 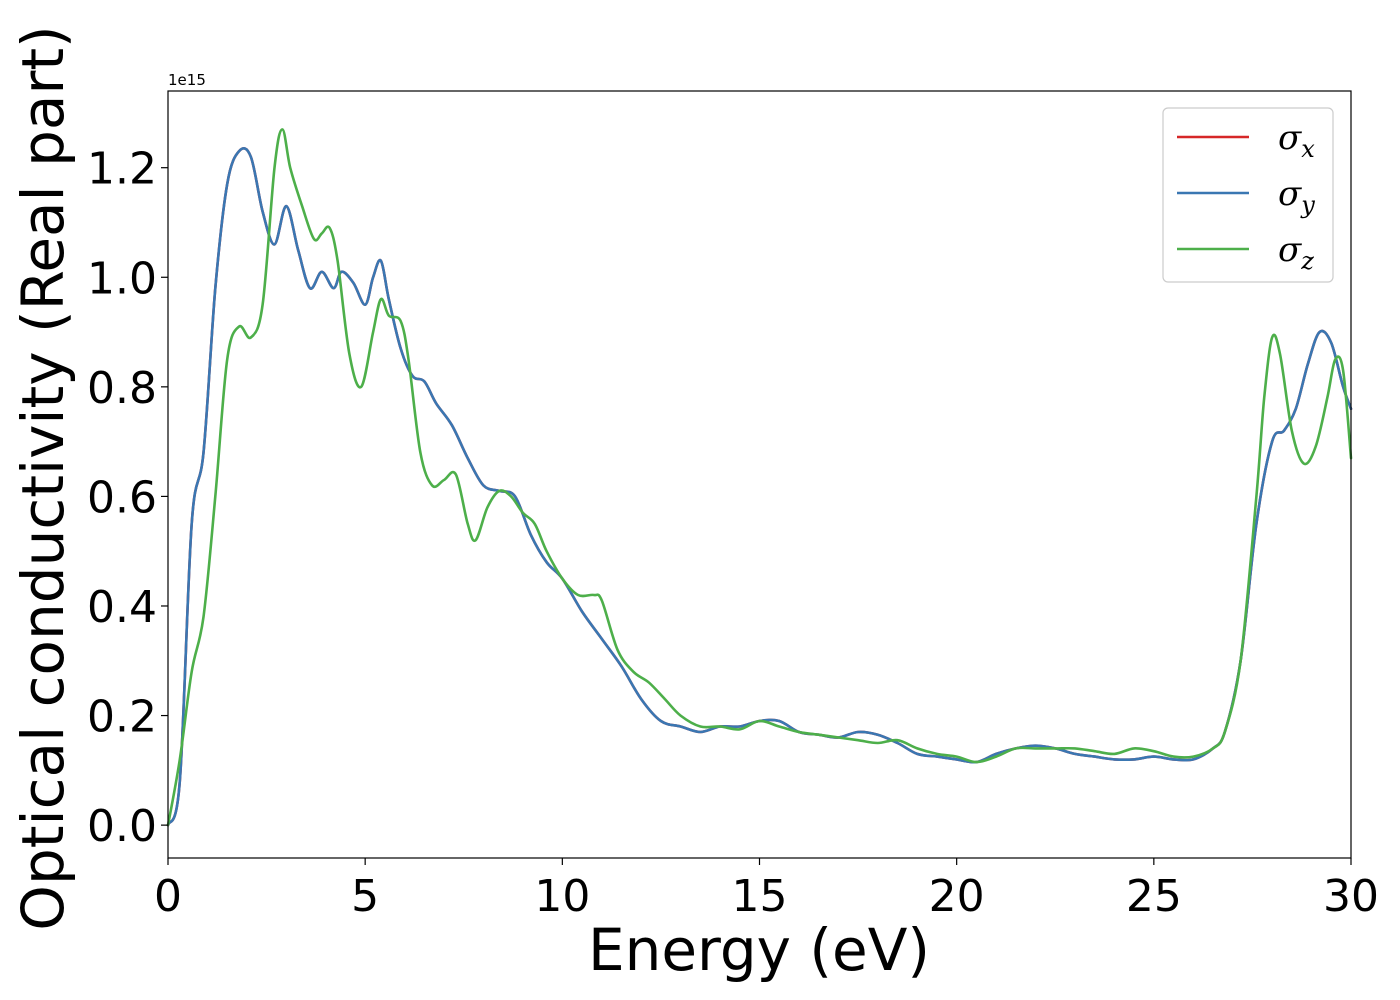 What do you see at coordinates (1351, 896) in the screenshot?
I see `x-tick-label: 30` at bounding box center [1351, 896].